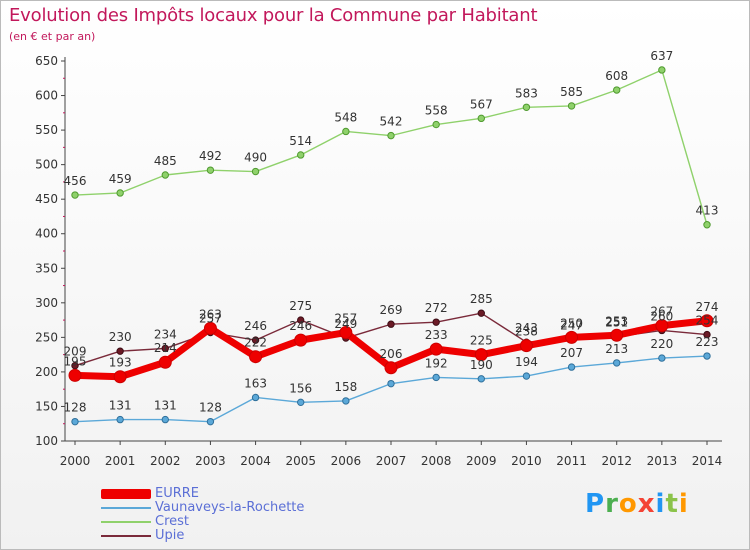 This screenshot has height=550, width=750. Describe the element at coordinates (46, 61) in the screenshot. I see `y-tick-label: 650` at that location.